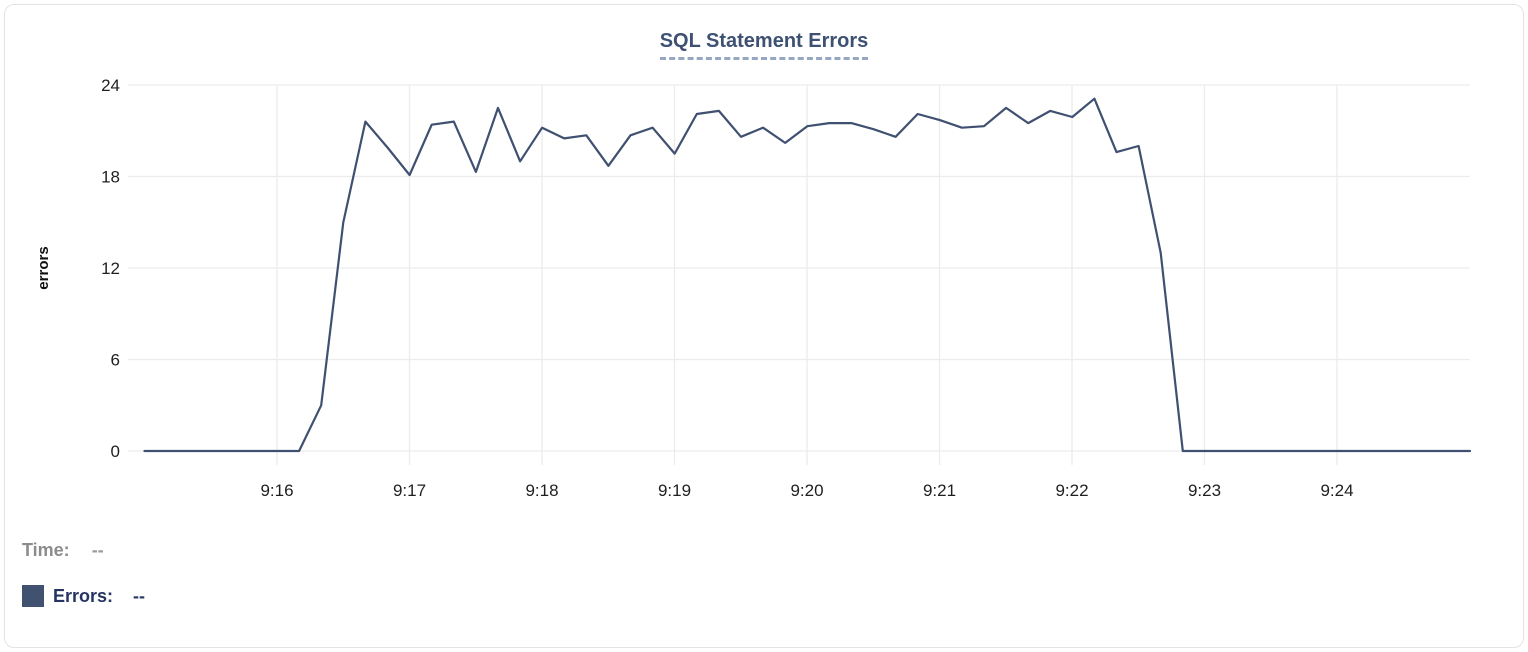  What do you see at coordinates (409, 490) in the screenshot?
I see `x-tick-label: 9:17` at bounding box center [409, 490].